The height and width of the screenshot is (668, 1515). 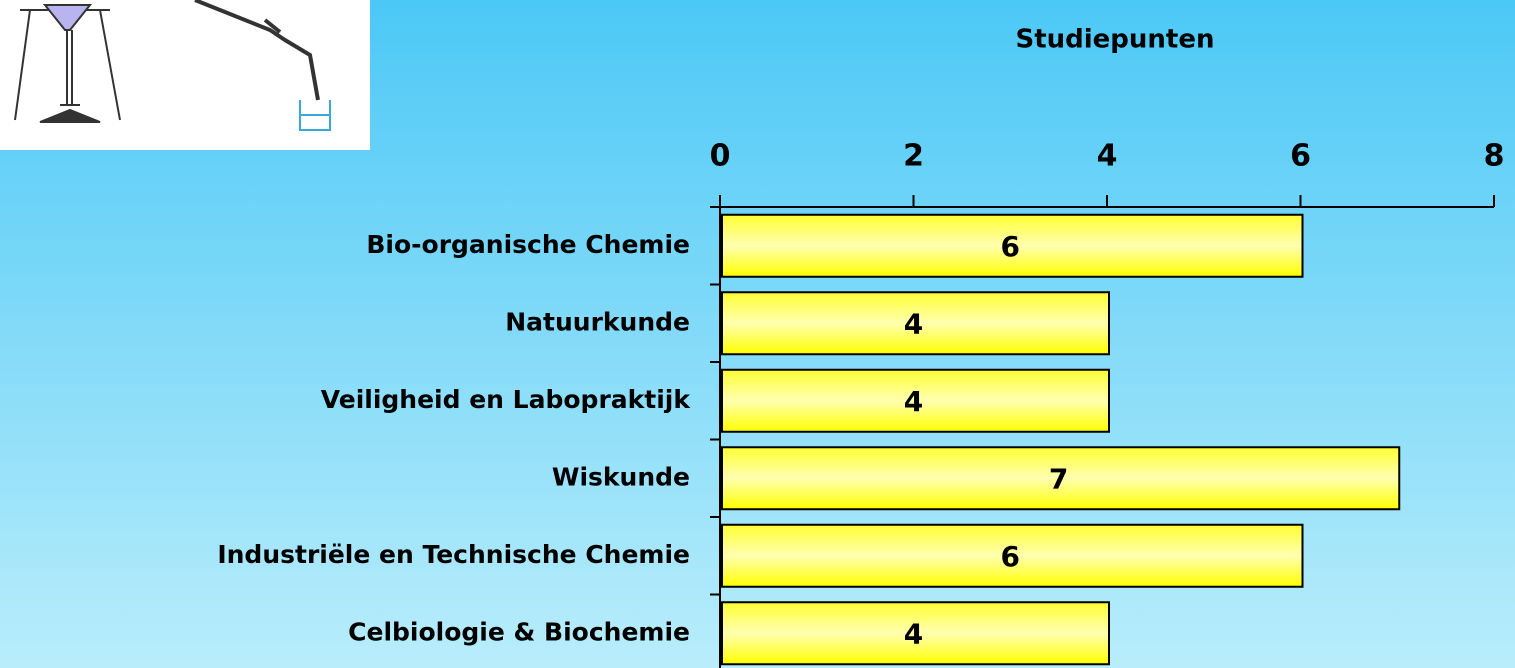 I want to click on x-tick-label: 8, so click(x=1494, y=156).